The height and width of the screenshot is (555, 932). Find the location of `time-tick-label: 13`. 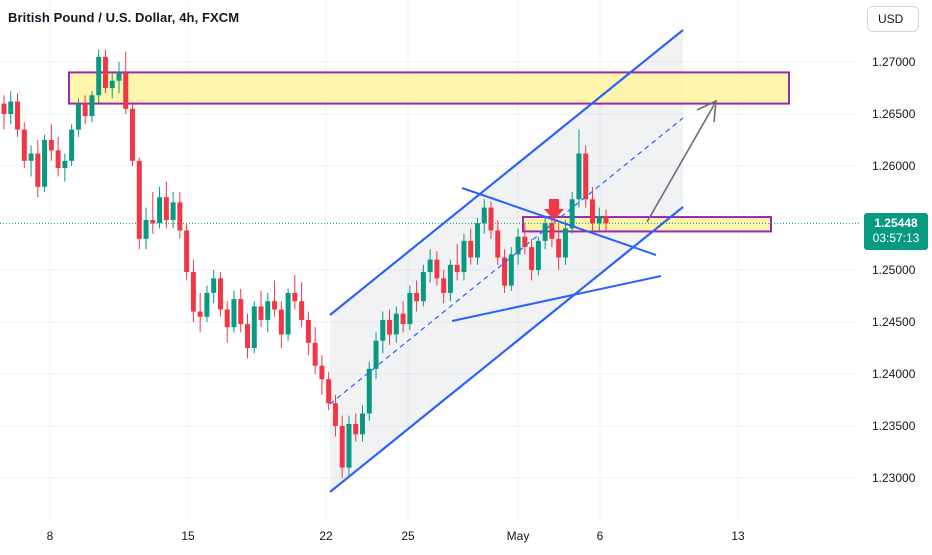

time-tick-label: 13 is located at coordinates (738, 536).